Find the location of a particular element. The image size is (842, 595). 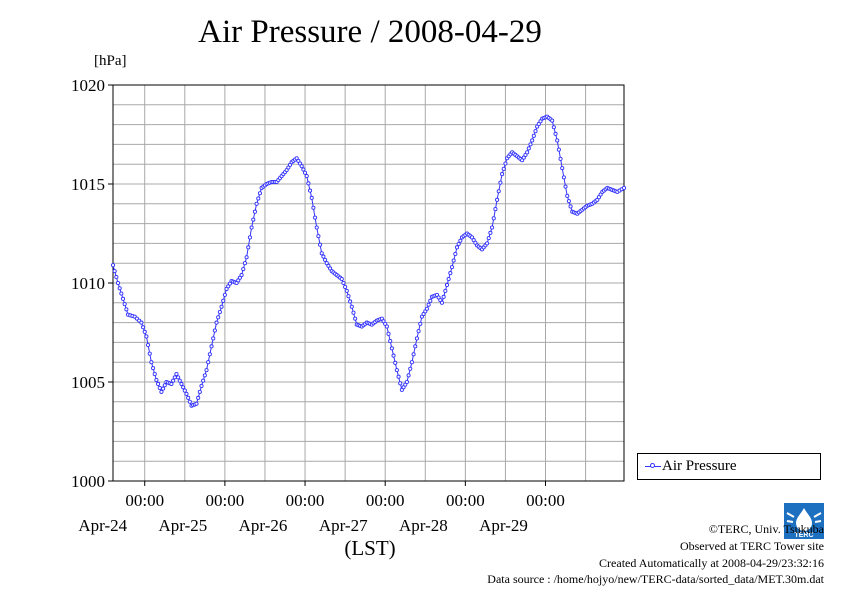

legend-marker-swatch is located at coordinates (652, 465).